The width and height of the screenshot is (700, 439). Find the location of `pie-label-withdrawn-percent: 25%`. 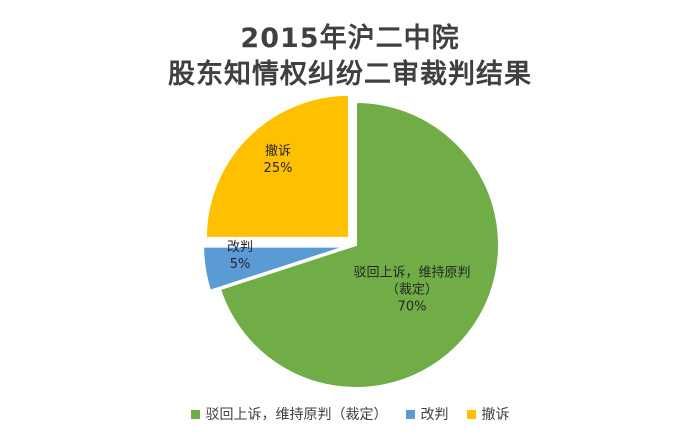

pie-label-withdrawn-percent: 25% is located at coordinates (278, 168).